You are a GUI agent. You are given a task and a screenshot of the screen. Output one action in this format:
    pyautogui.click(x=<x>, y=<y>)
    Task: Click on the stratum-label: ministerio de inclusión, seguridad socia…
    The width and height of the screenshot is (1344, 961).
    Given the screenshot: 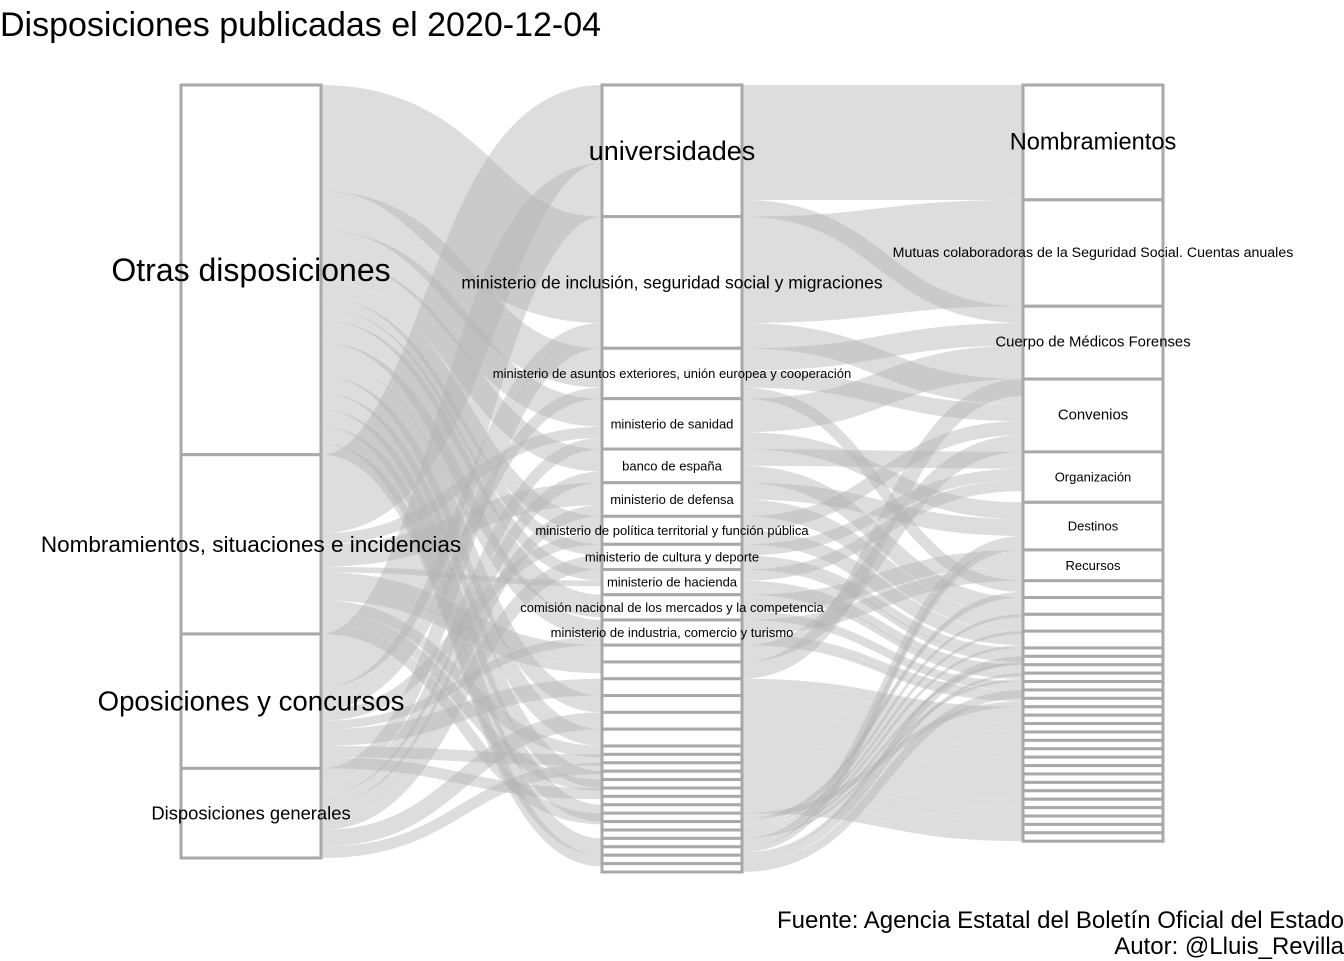 What is the action you would take?
    pyautogui.click(x=671, y=282)
    